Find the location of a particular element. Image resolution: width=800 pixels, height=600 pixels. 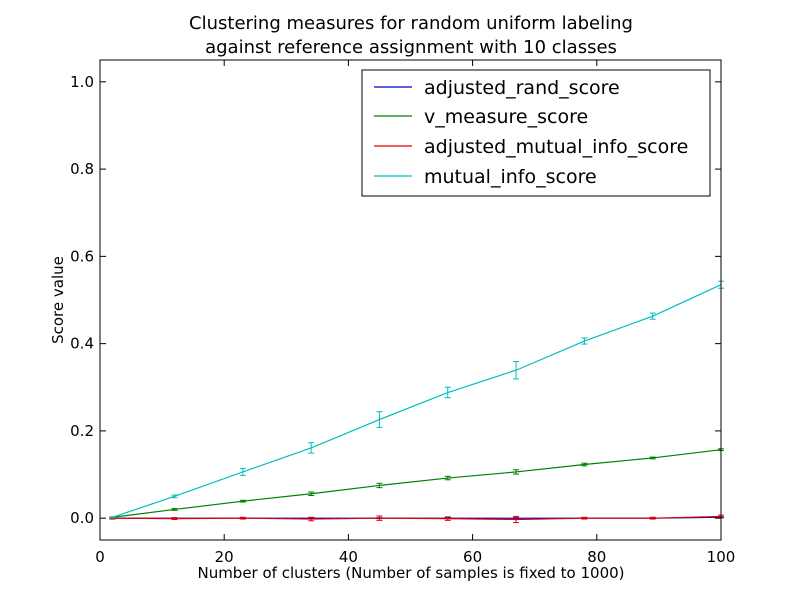

y-tick-label: 0.6 is located at coordinates (82, 256).